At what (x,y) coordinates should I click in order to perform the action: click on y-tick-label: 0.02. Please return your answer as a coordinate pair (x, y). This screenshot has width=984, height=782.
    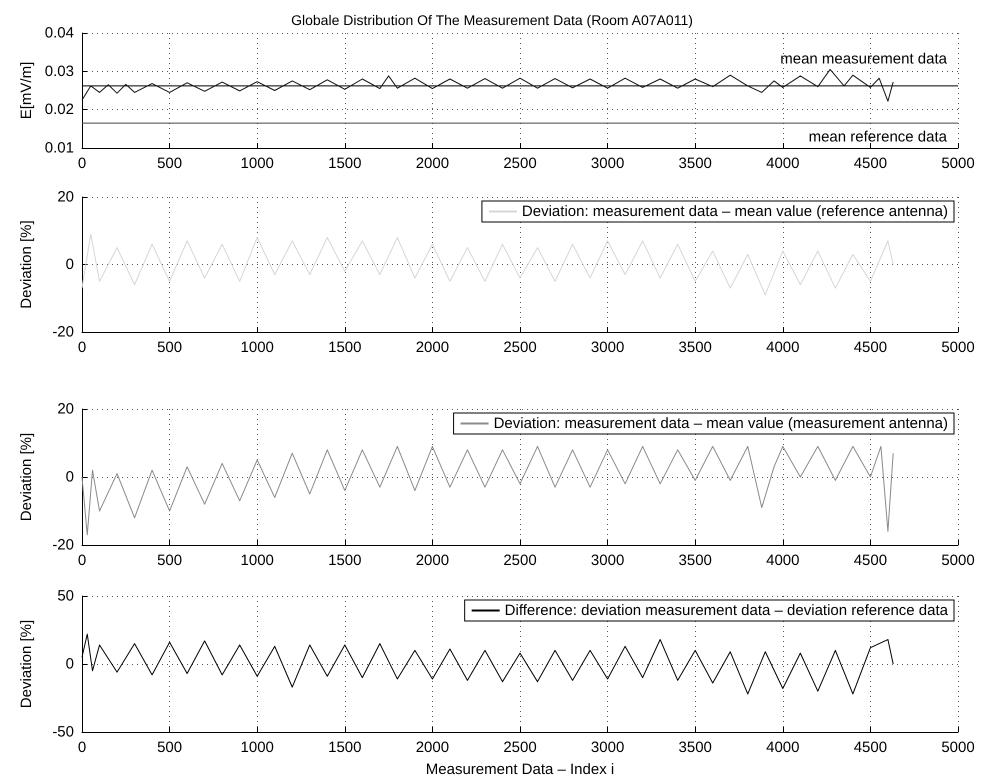
    Looking at the image, I should click on (59, 109).